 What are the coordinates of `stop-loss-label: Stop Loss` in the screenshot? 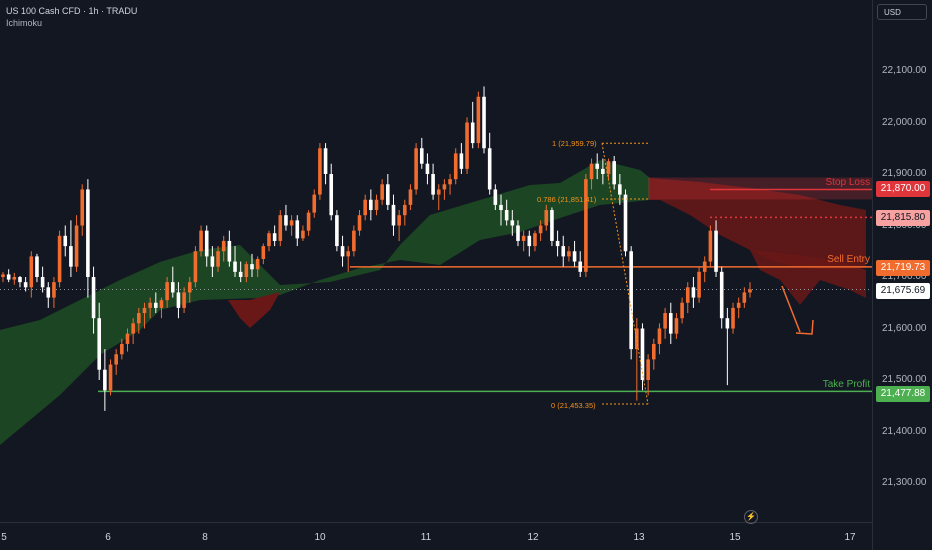 It's located at (847, 182).